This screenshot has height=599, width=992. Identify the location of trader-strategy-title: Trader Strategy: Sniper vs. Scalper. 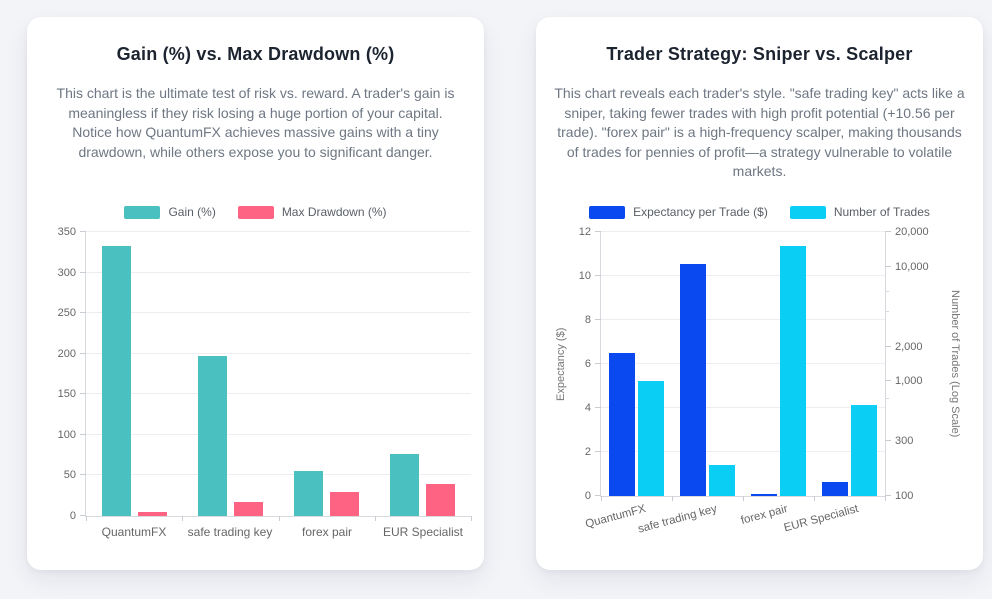
(759, 54).